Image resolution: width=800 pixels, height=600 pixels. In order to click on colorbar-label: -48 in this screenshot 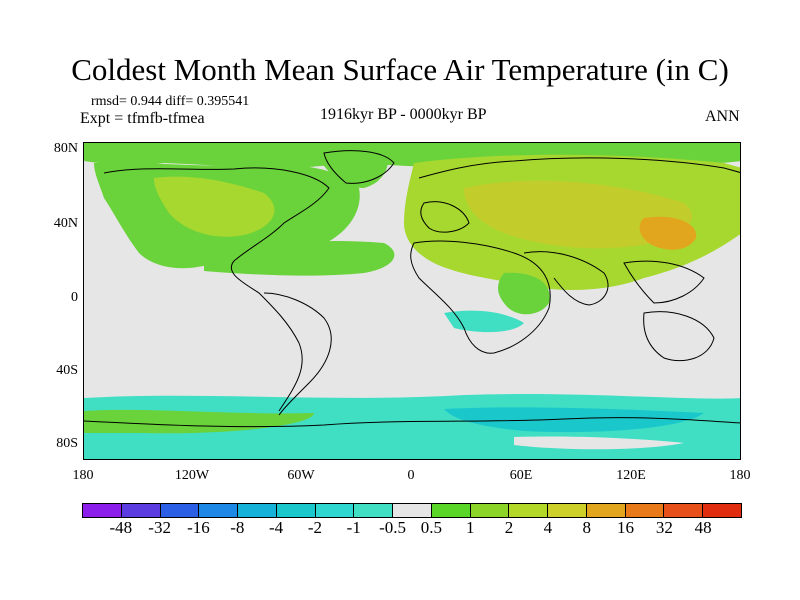, I will do `click(121, 527)`.